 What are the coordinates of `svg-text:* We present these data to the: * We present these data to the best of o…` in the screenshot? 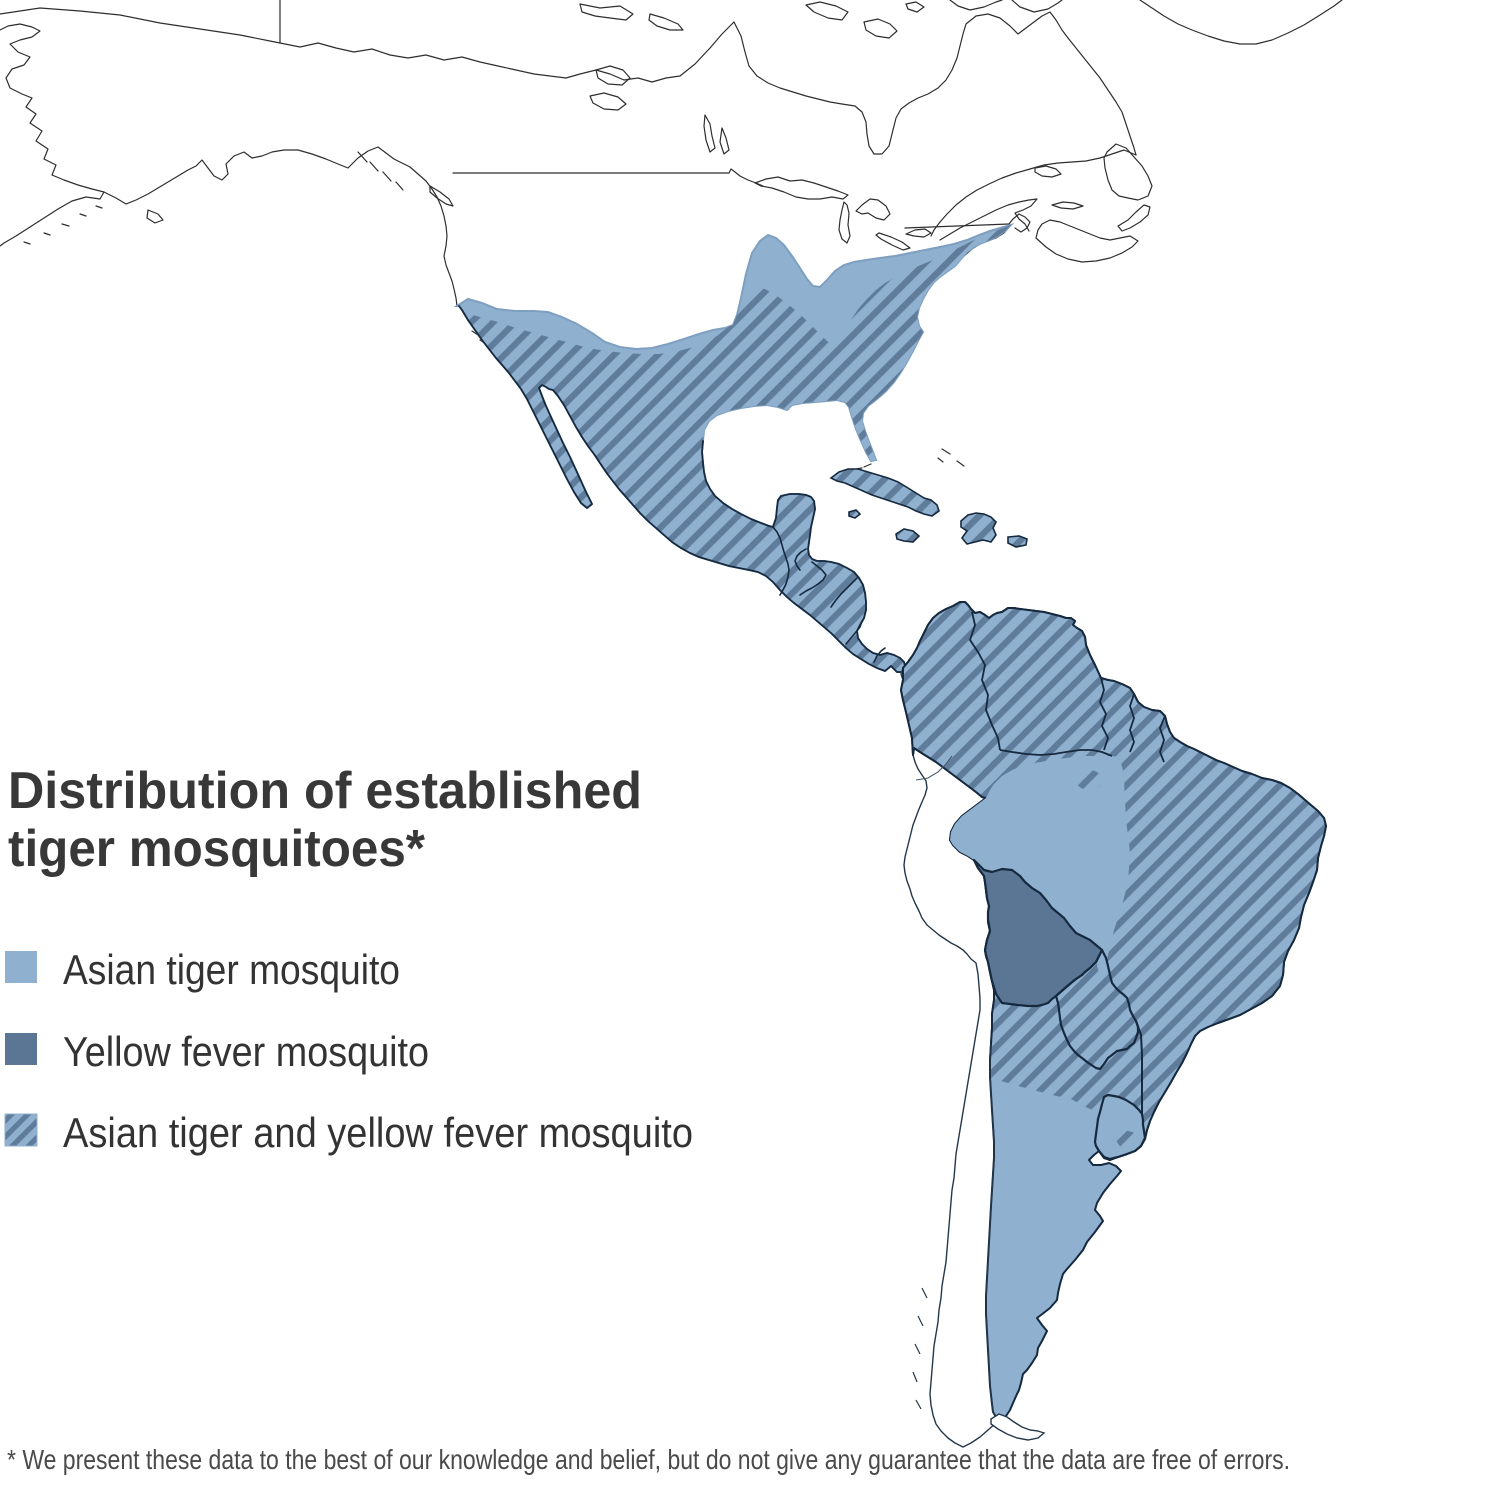 It's located at (648, 1459).